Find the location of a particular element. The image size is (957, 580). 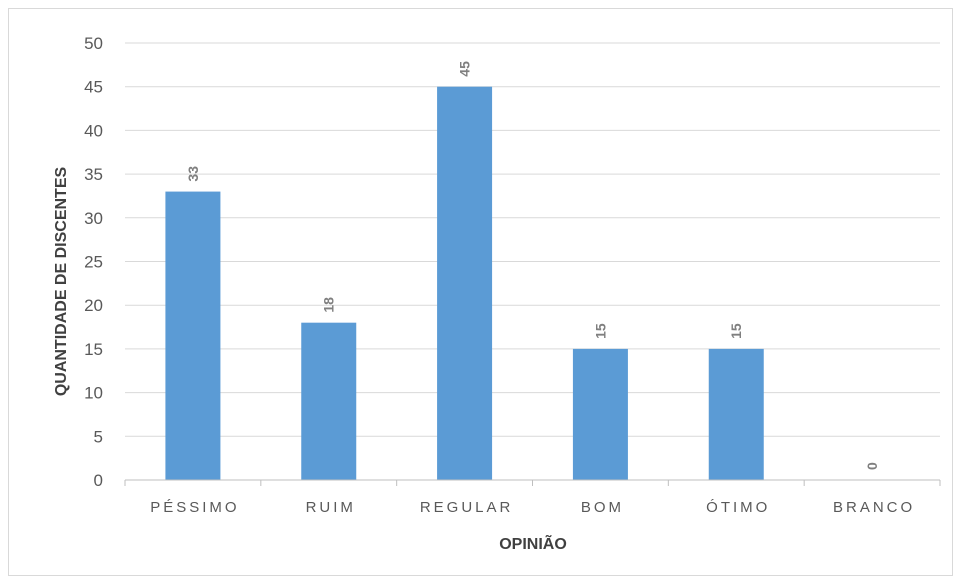

x-tick-label: ÓTIMO is located at coordinates (738, 507).